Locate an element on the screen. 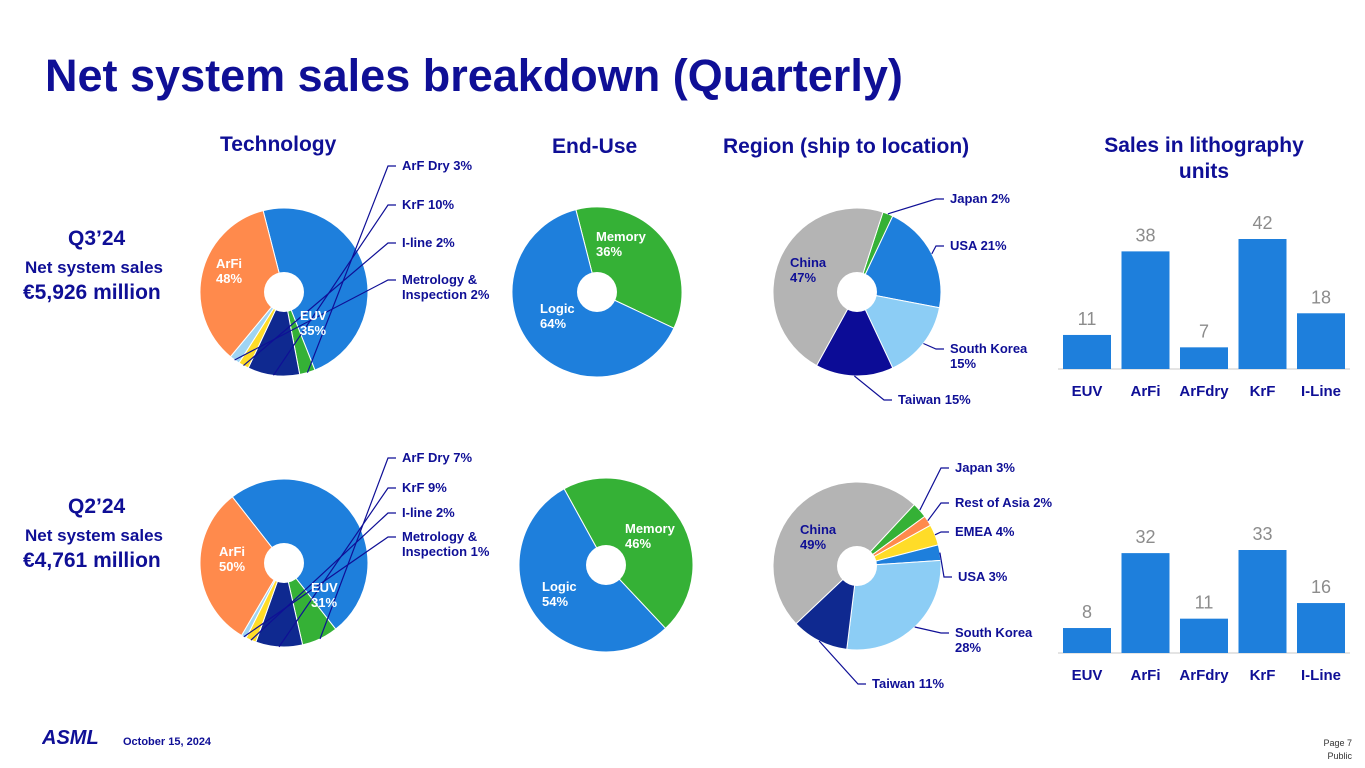  quarter-sub-q3: Net system sales is located at coordinates (94, 267).